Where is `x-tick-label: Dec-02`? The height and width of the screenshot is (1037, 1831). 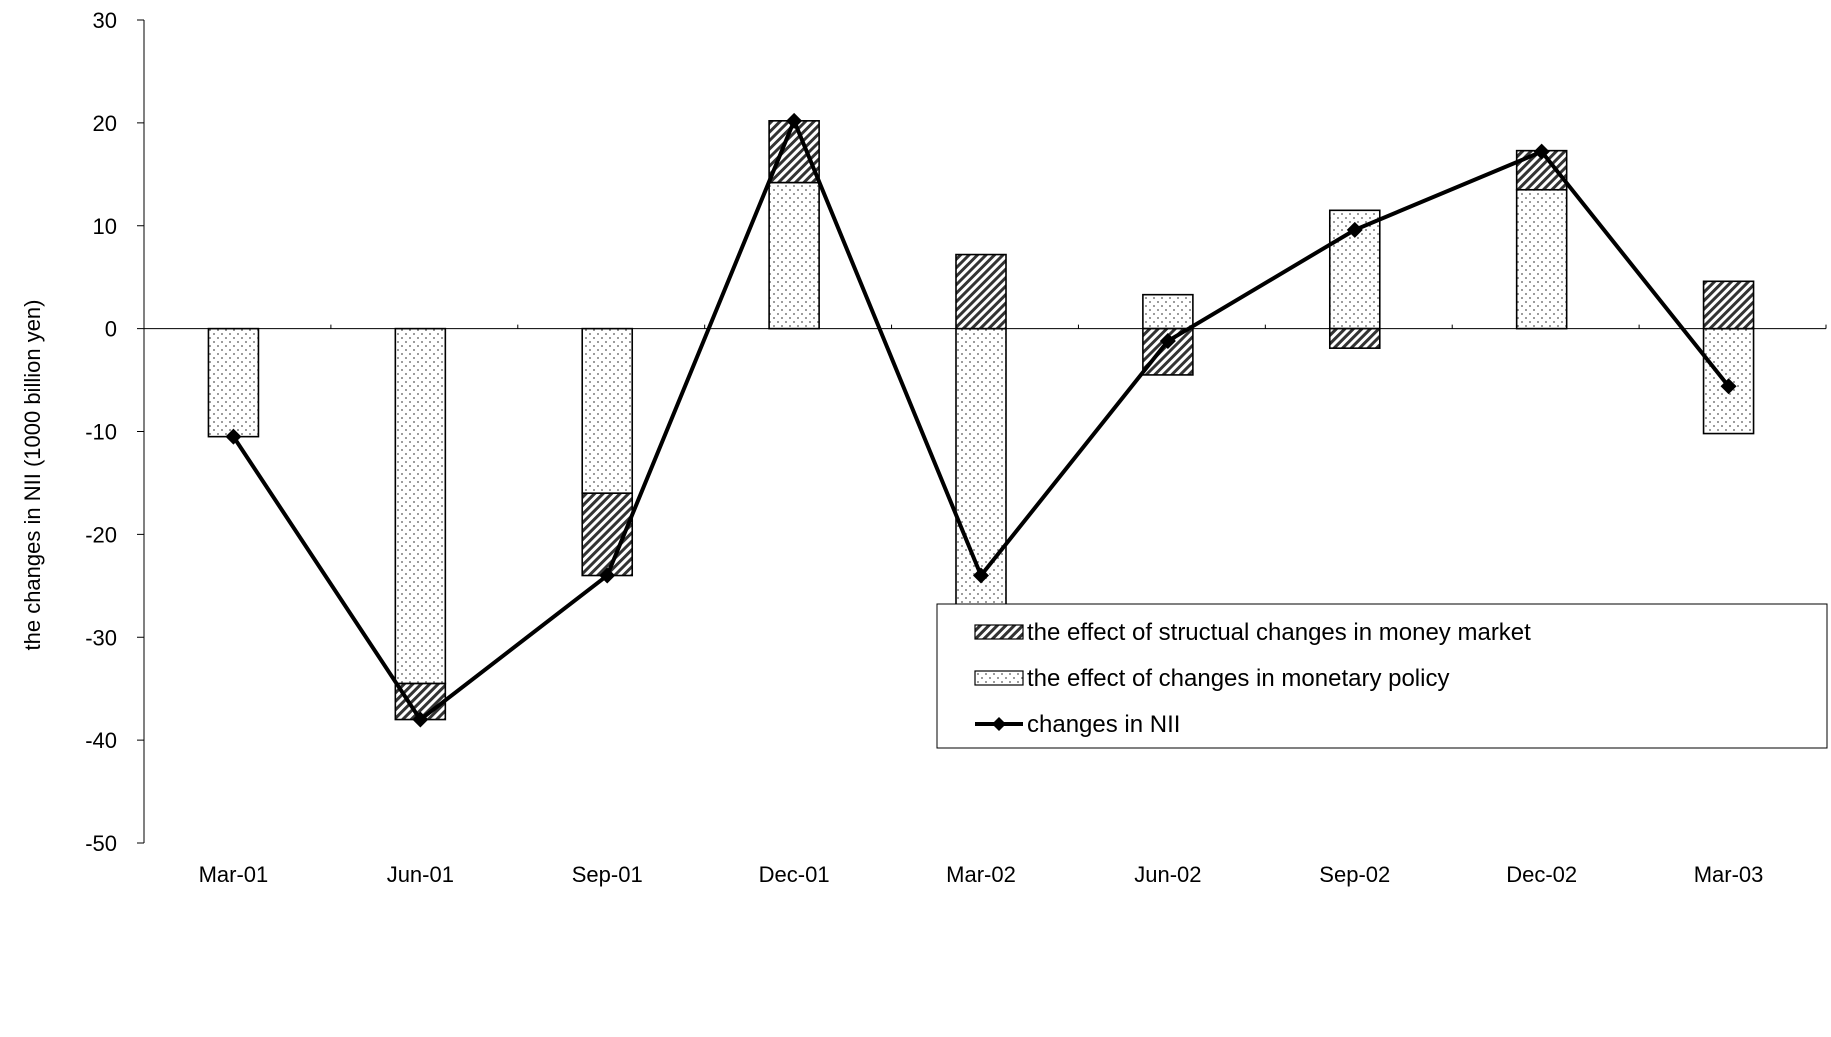 x-tick-label: Dec-02 is located at coordinates (1541, 874).